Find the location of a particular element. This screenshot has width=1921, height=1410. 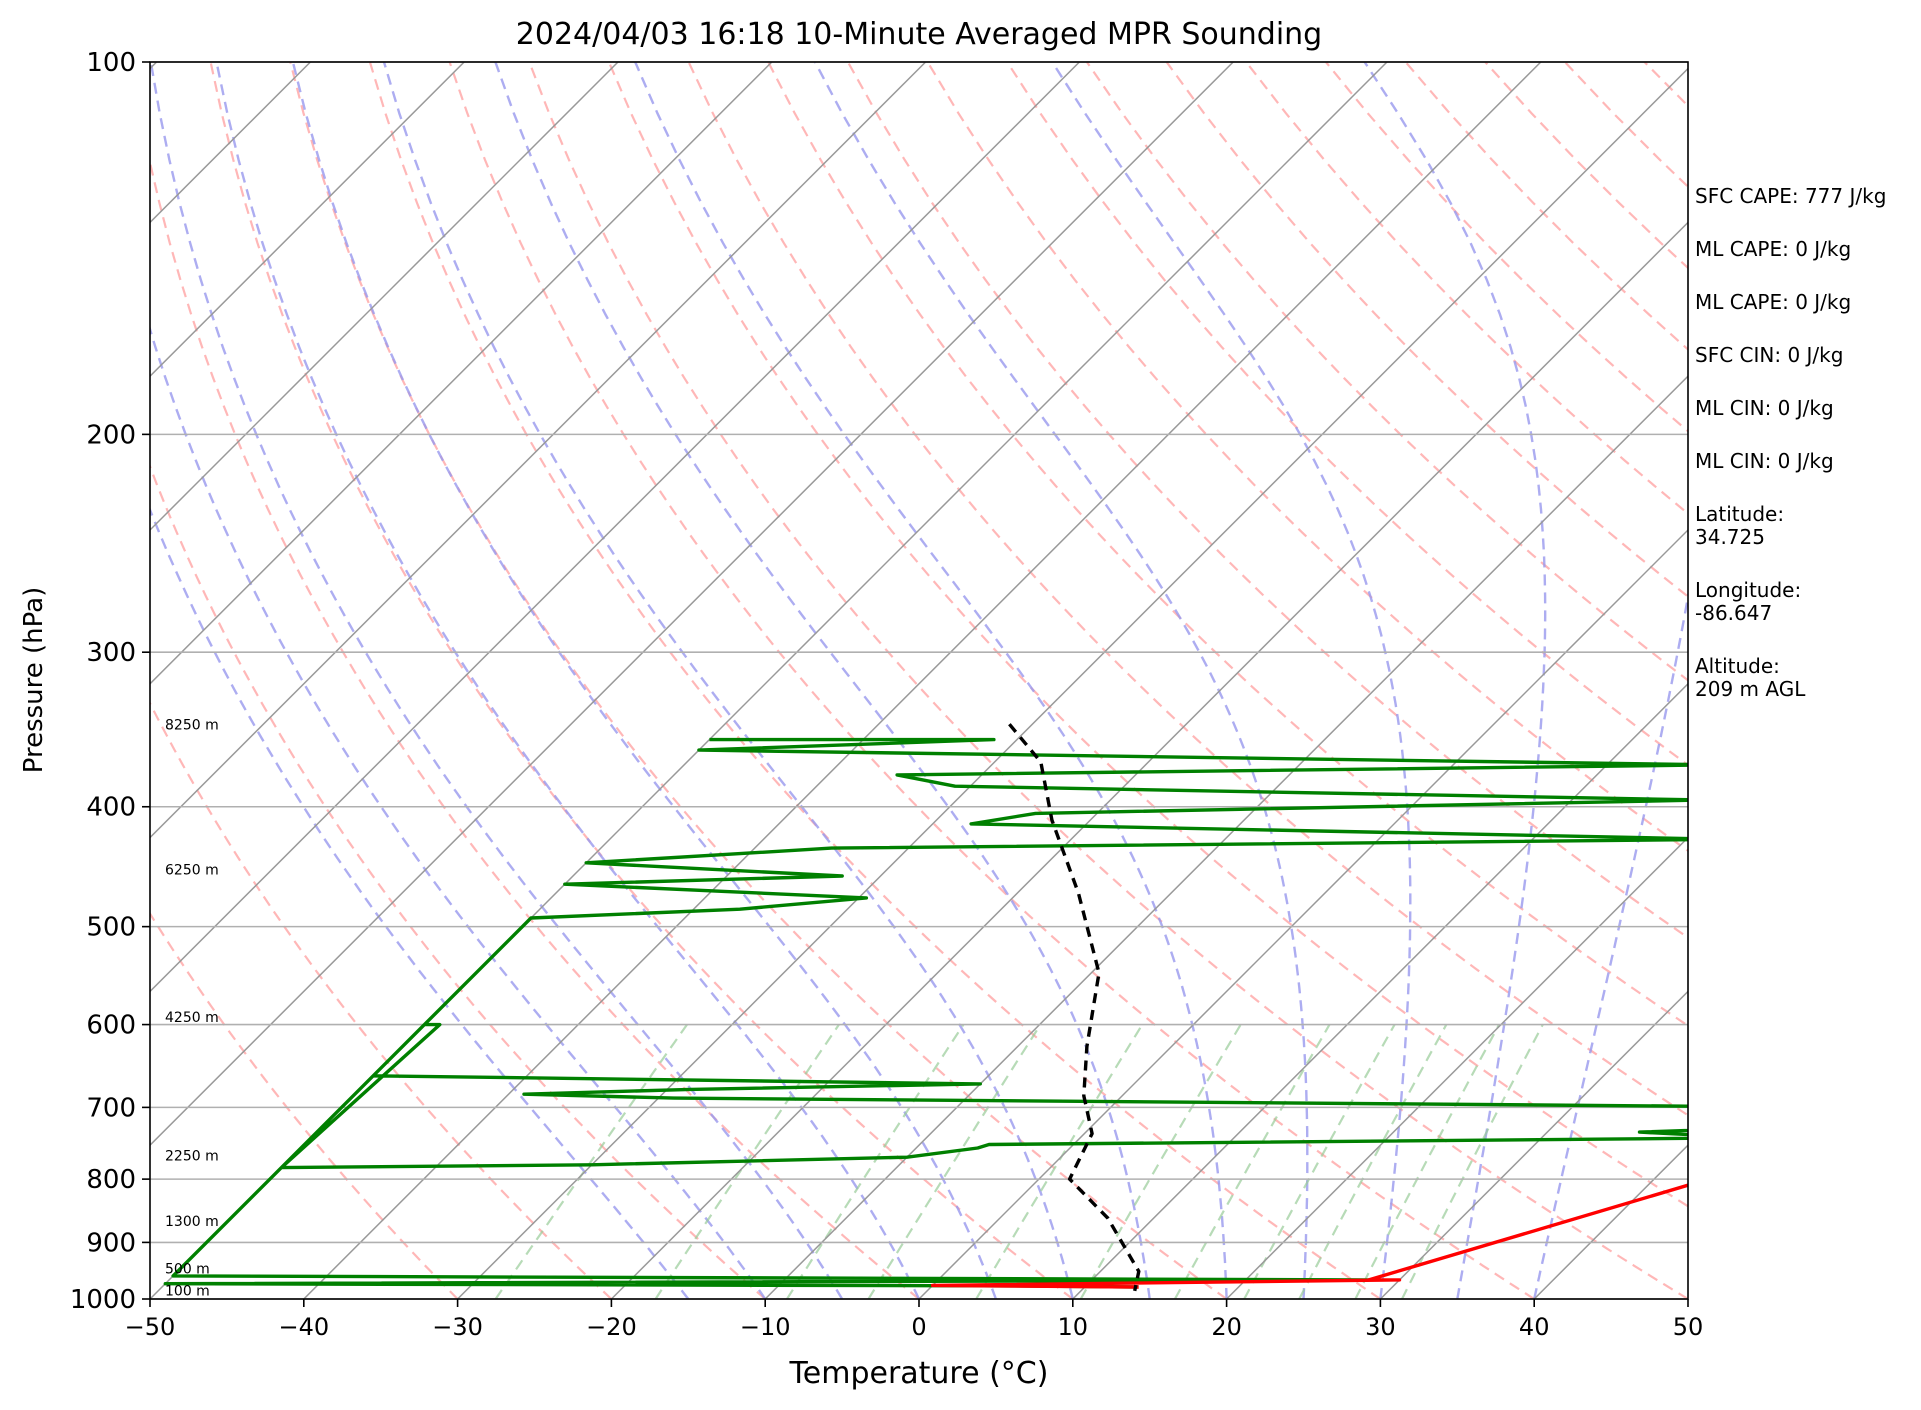

y-tick-label: 700 is located at coordinates (111, 1108).